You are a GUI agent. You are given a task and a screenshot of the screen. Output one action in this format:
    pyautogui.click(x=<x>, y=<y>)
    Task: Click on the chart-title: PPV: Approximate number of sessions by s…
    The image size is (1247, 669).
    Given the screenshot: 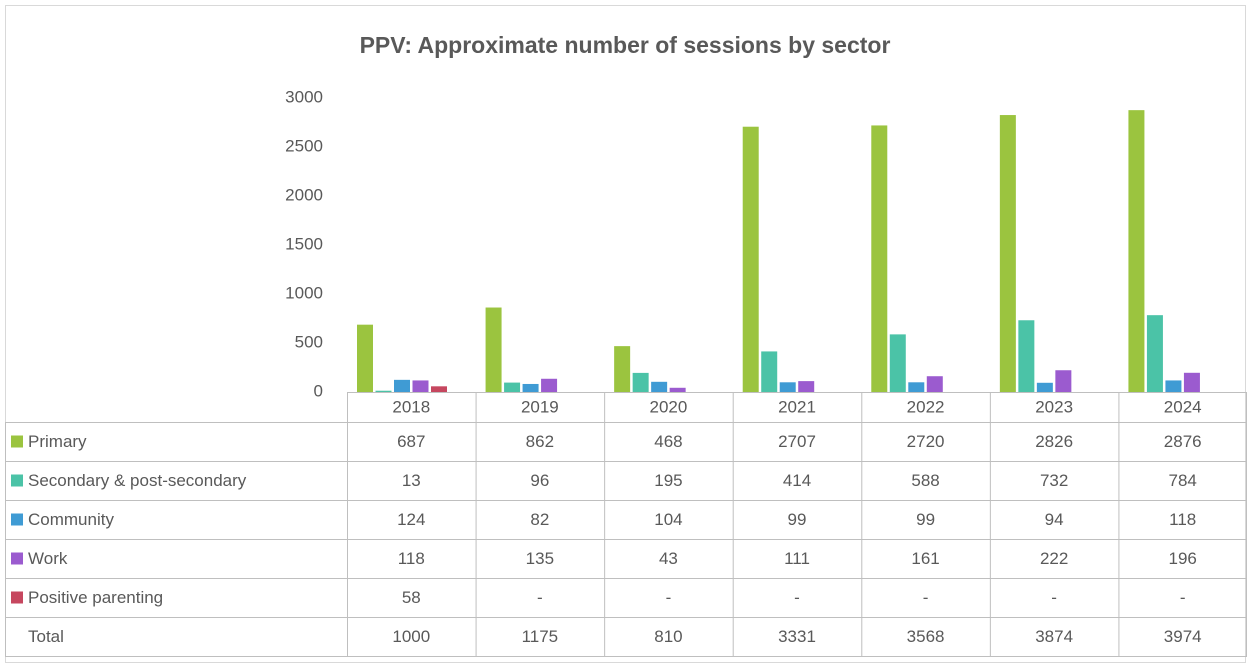 What is the action you would take?
    pyautogui.click(x=625, y=45)
    